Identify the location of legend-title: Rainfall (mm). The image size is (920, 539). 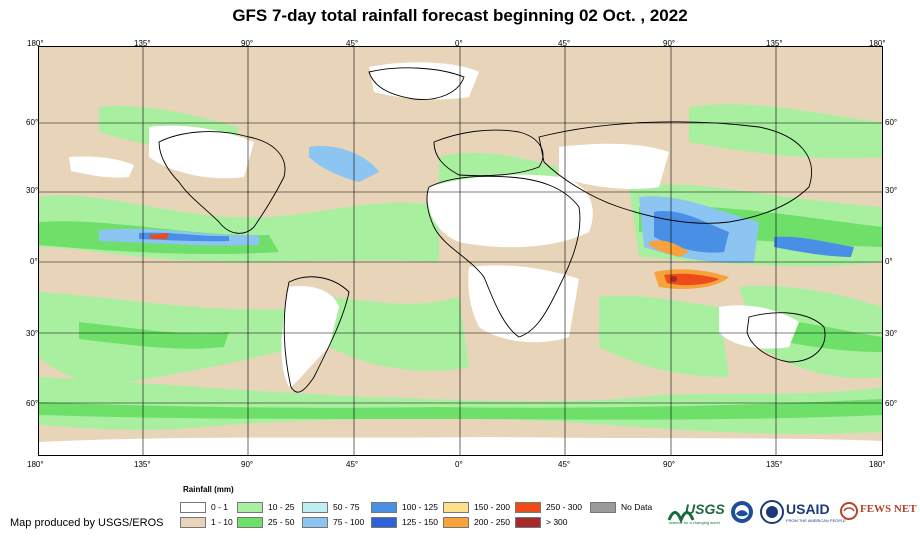
(208, 489).